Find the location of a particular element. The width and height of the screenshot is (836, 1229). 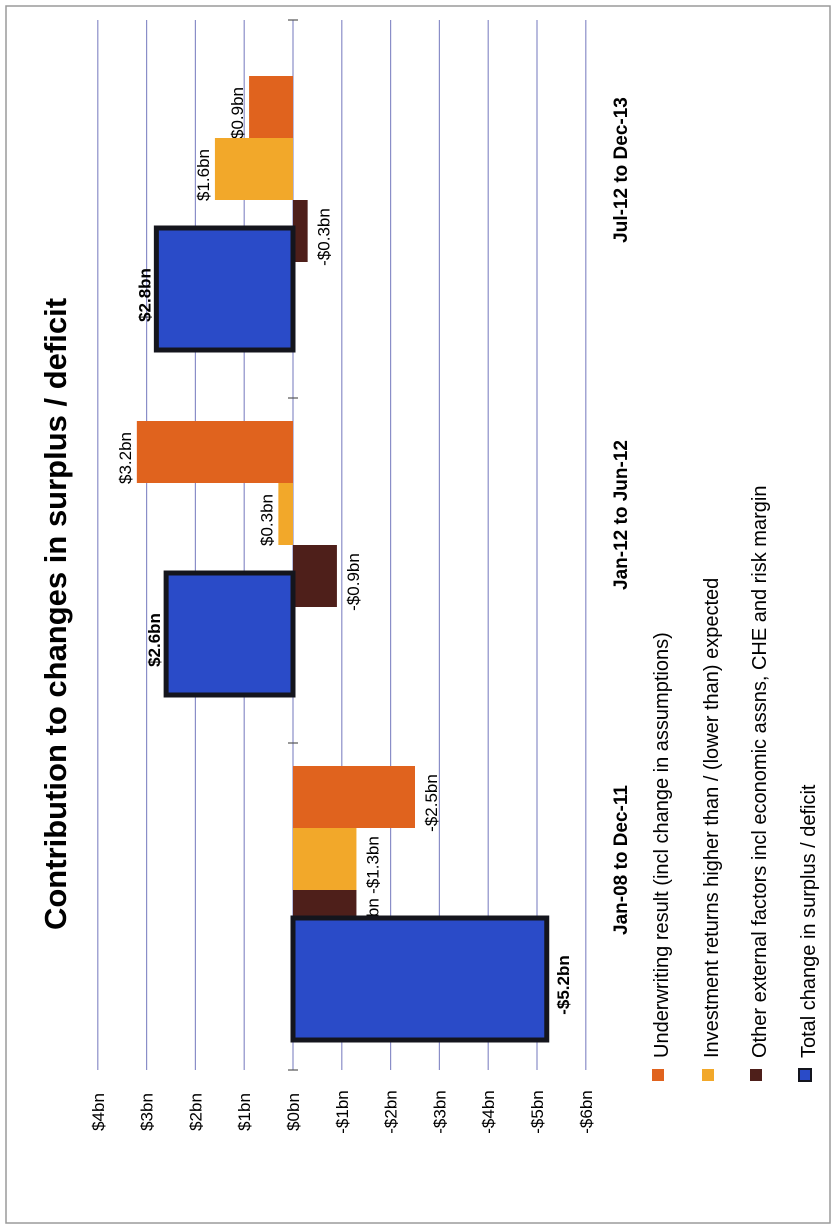

data-label: $2.6bn is located at coordinates (154, 640).